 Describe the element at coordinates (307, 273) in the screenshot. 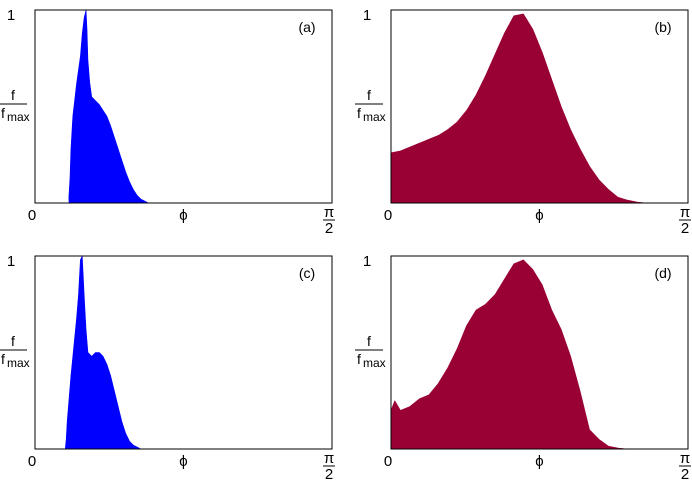

I see `panel-label: (c)` at that location.